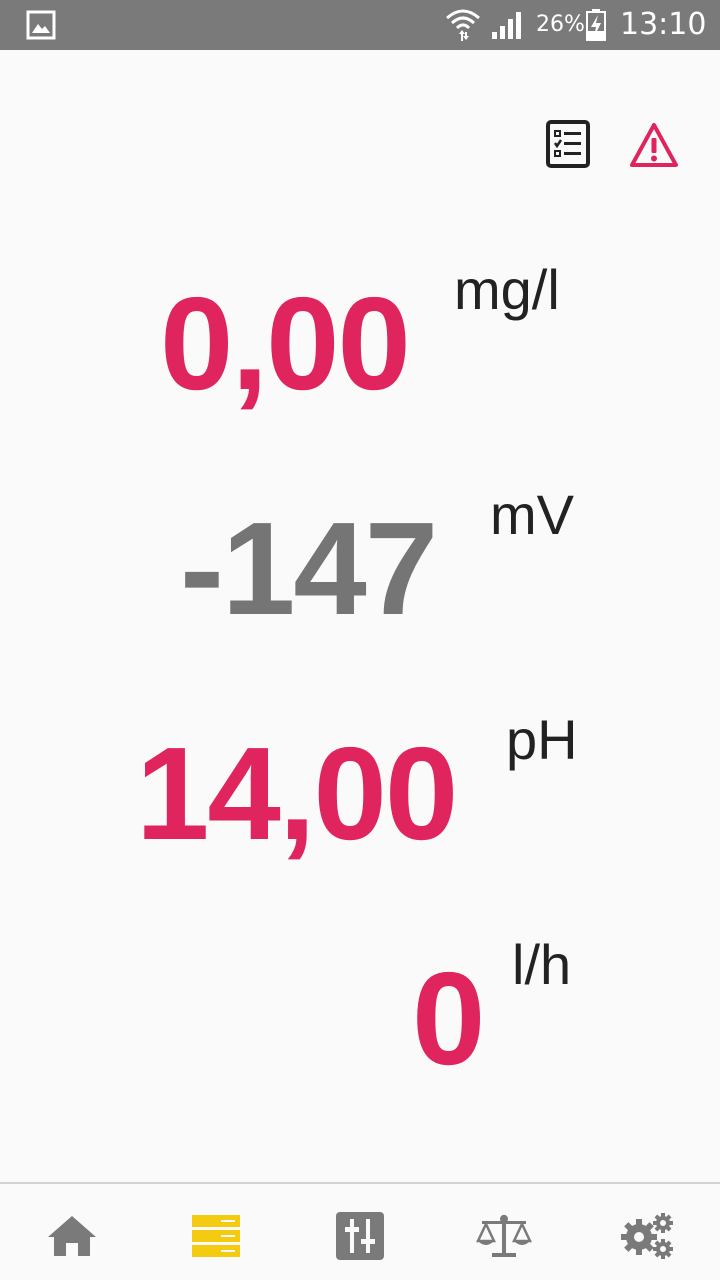  Describe the element at coordinates (542, 739) in the screenshot. I see `reading-unit: pH` at that location.